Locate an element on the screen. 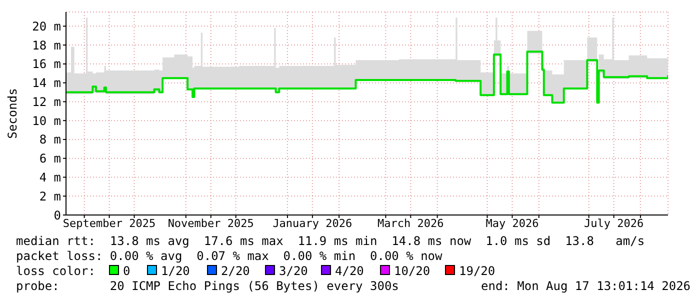 This screenshot has height=297, width=697. text: packet loss: 0.00 % avg 0.07 % max 0.00 % min 0.00 % now is located at coordinates (229, 256).